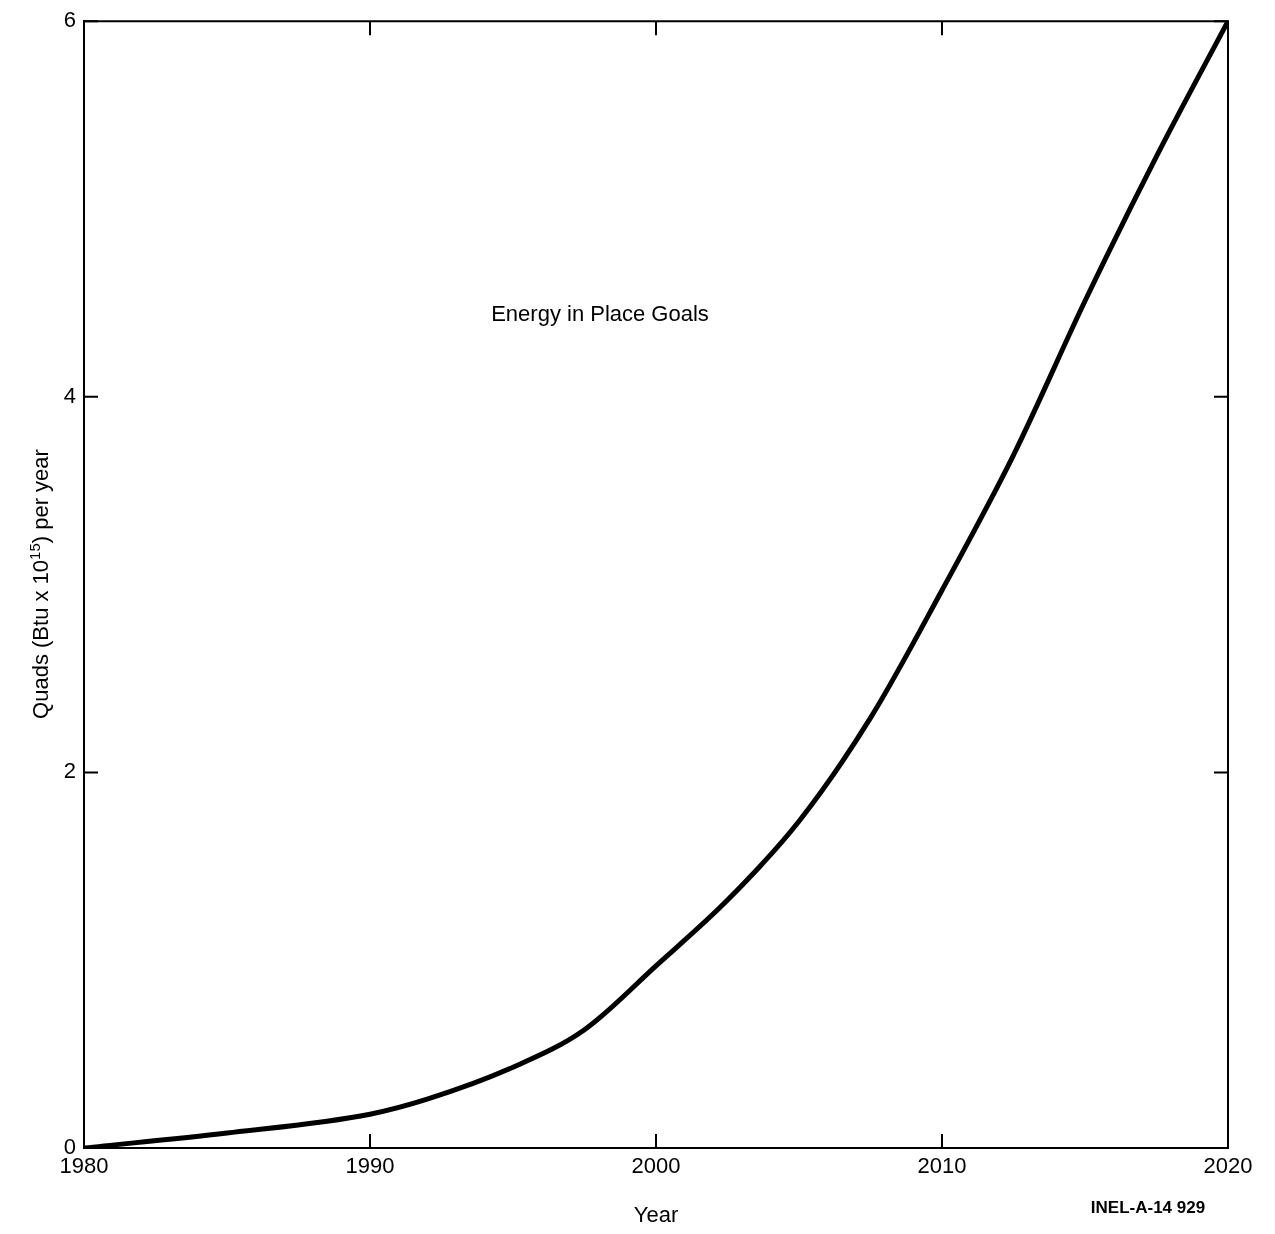  Describe the element at coordinates (656, 1215) in the screenshot. I see `x-axis-title: Year` at that location.